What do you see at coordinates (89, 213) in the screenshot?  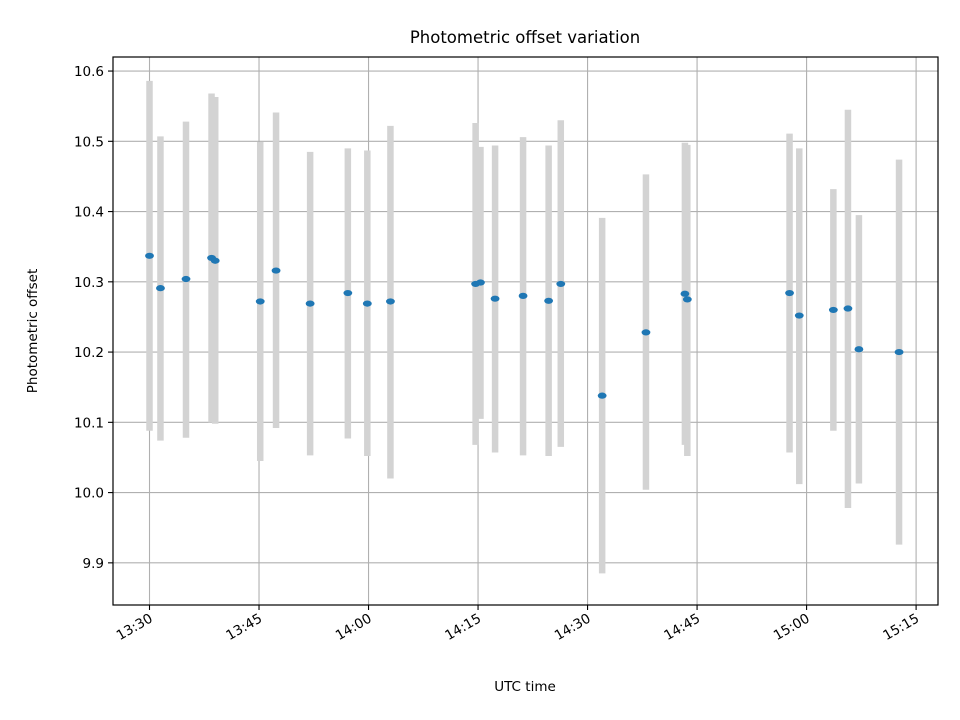 I see `y-tick-label: 10.4` at bounding box center [89, 213].